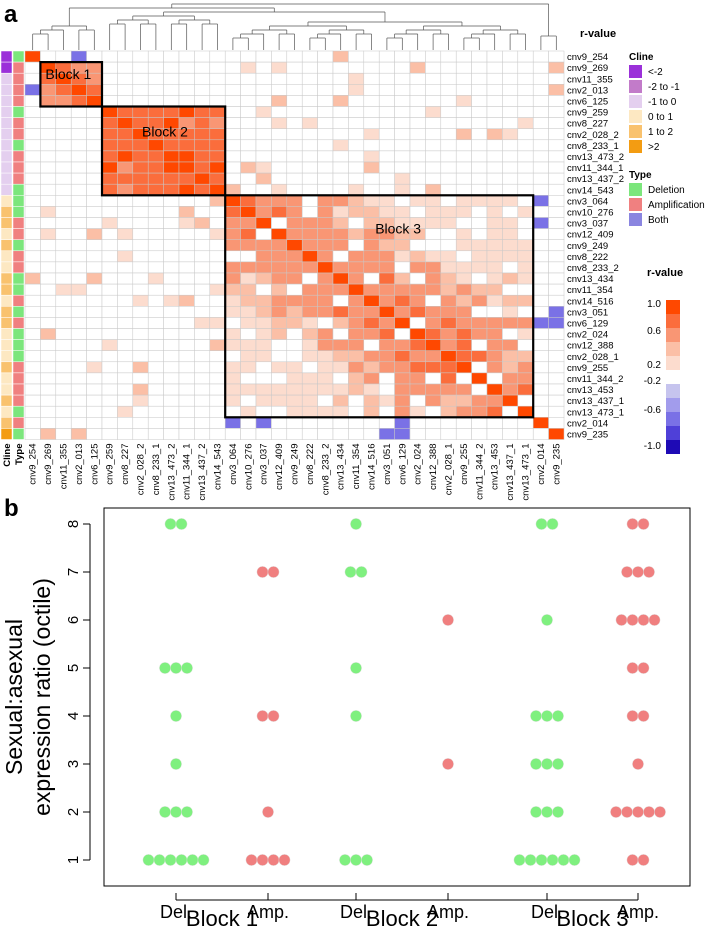  What do you see at coordinates (510, 472) in the screenshot?
I see `column-label: cnv13_437_1` at bounding box center [510, 472].